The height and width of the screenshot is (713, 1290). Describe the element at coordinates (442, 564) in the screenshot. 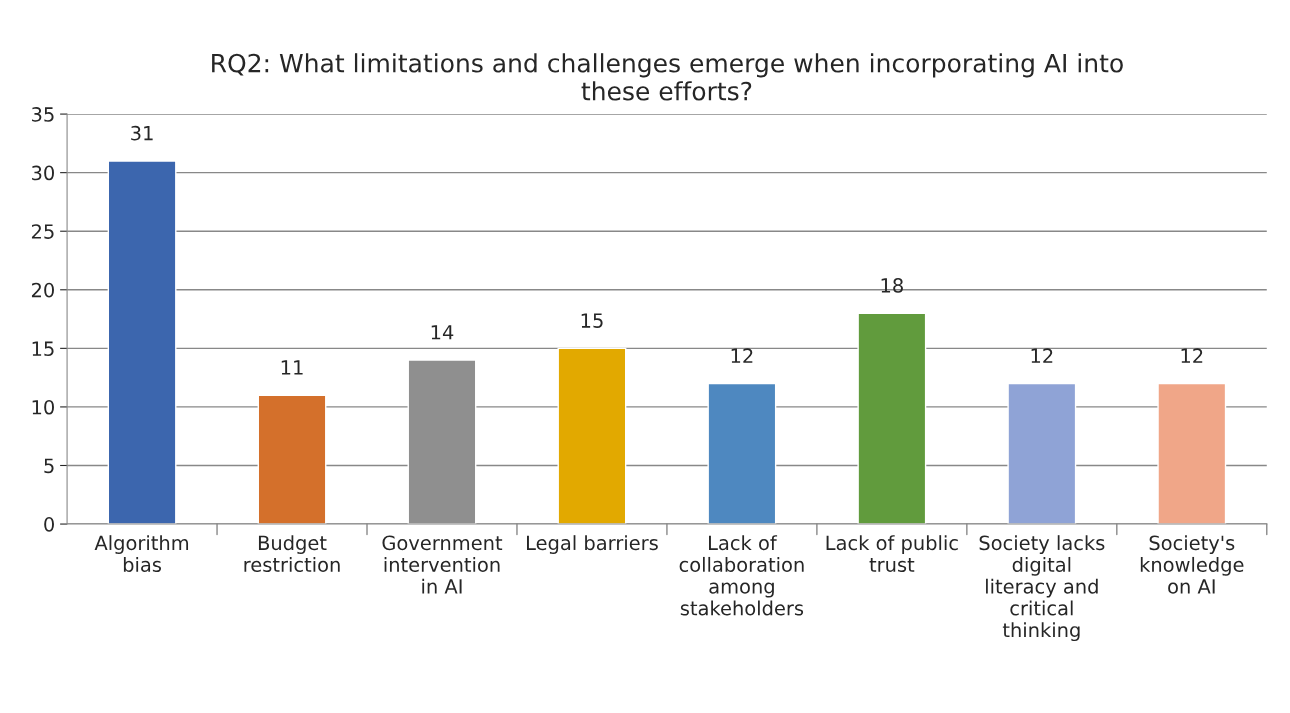

I see `x-tick-label: Government intervention in AI` at that location.